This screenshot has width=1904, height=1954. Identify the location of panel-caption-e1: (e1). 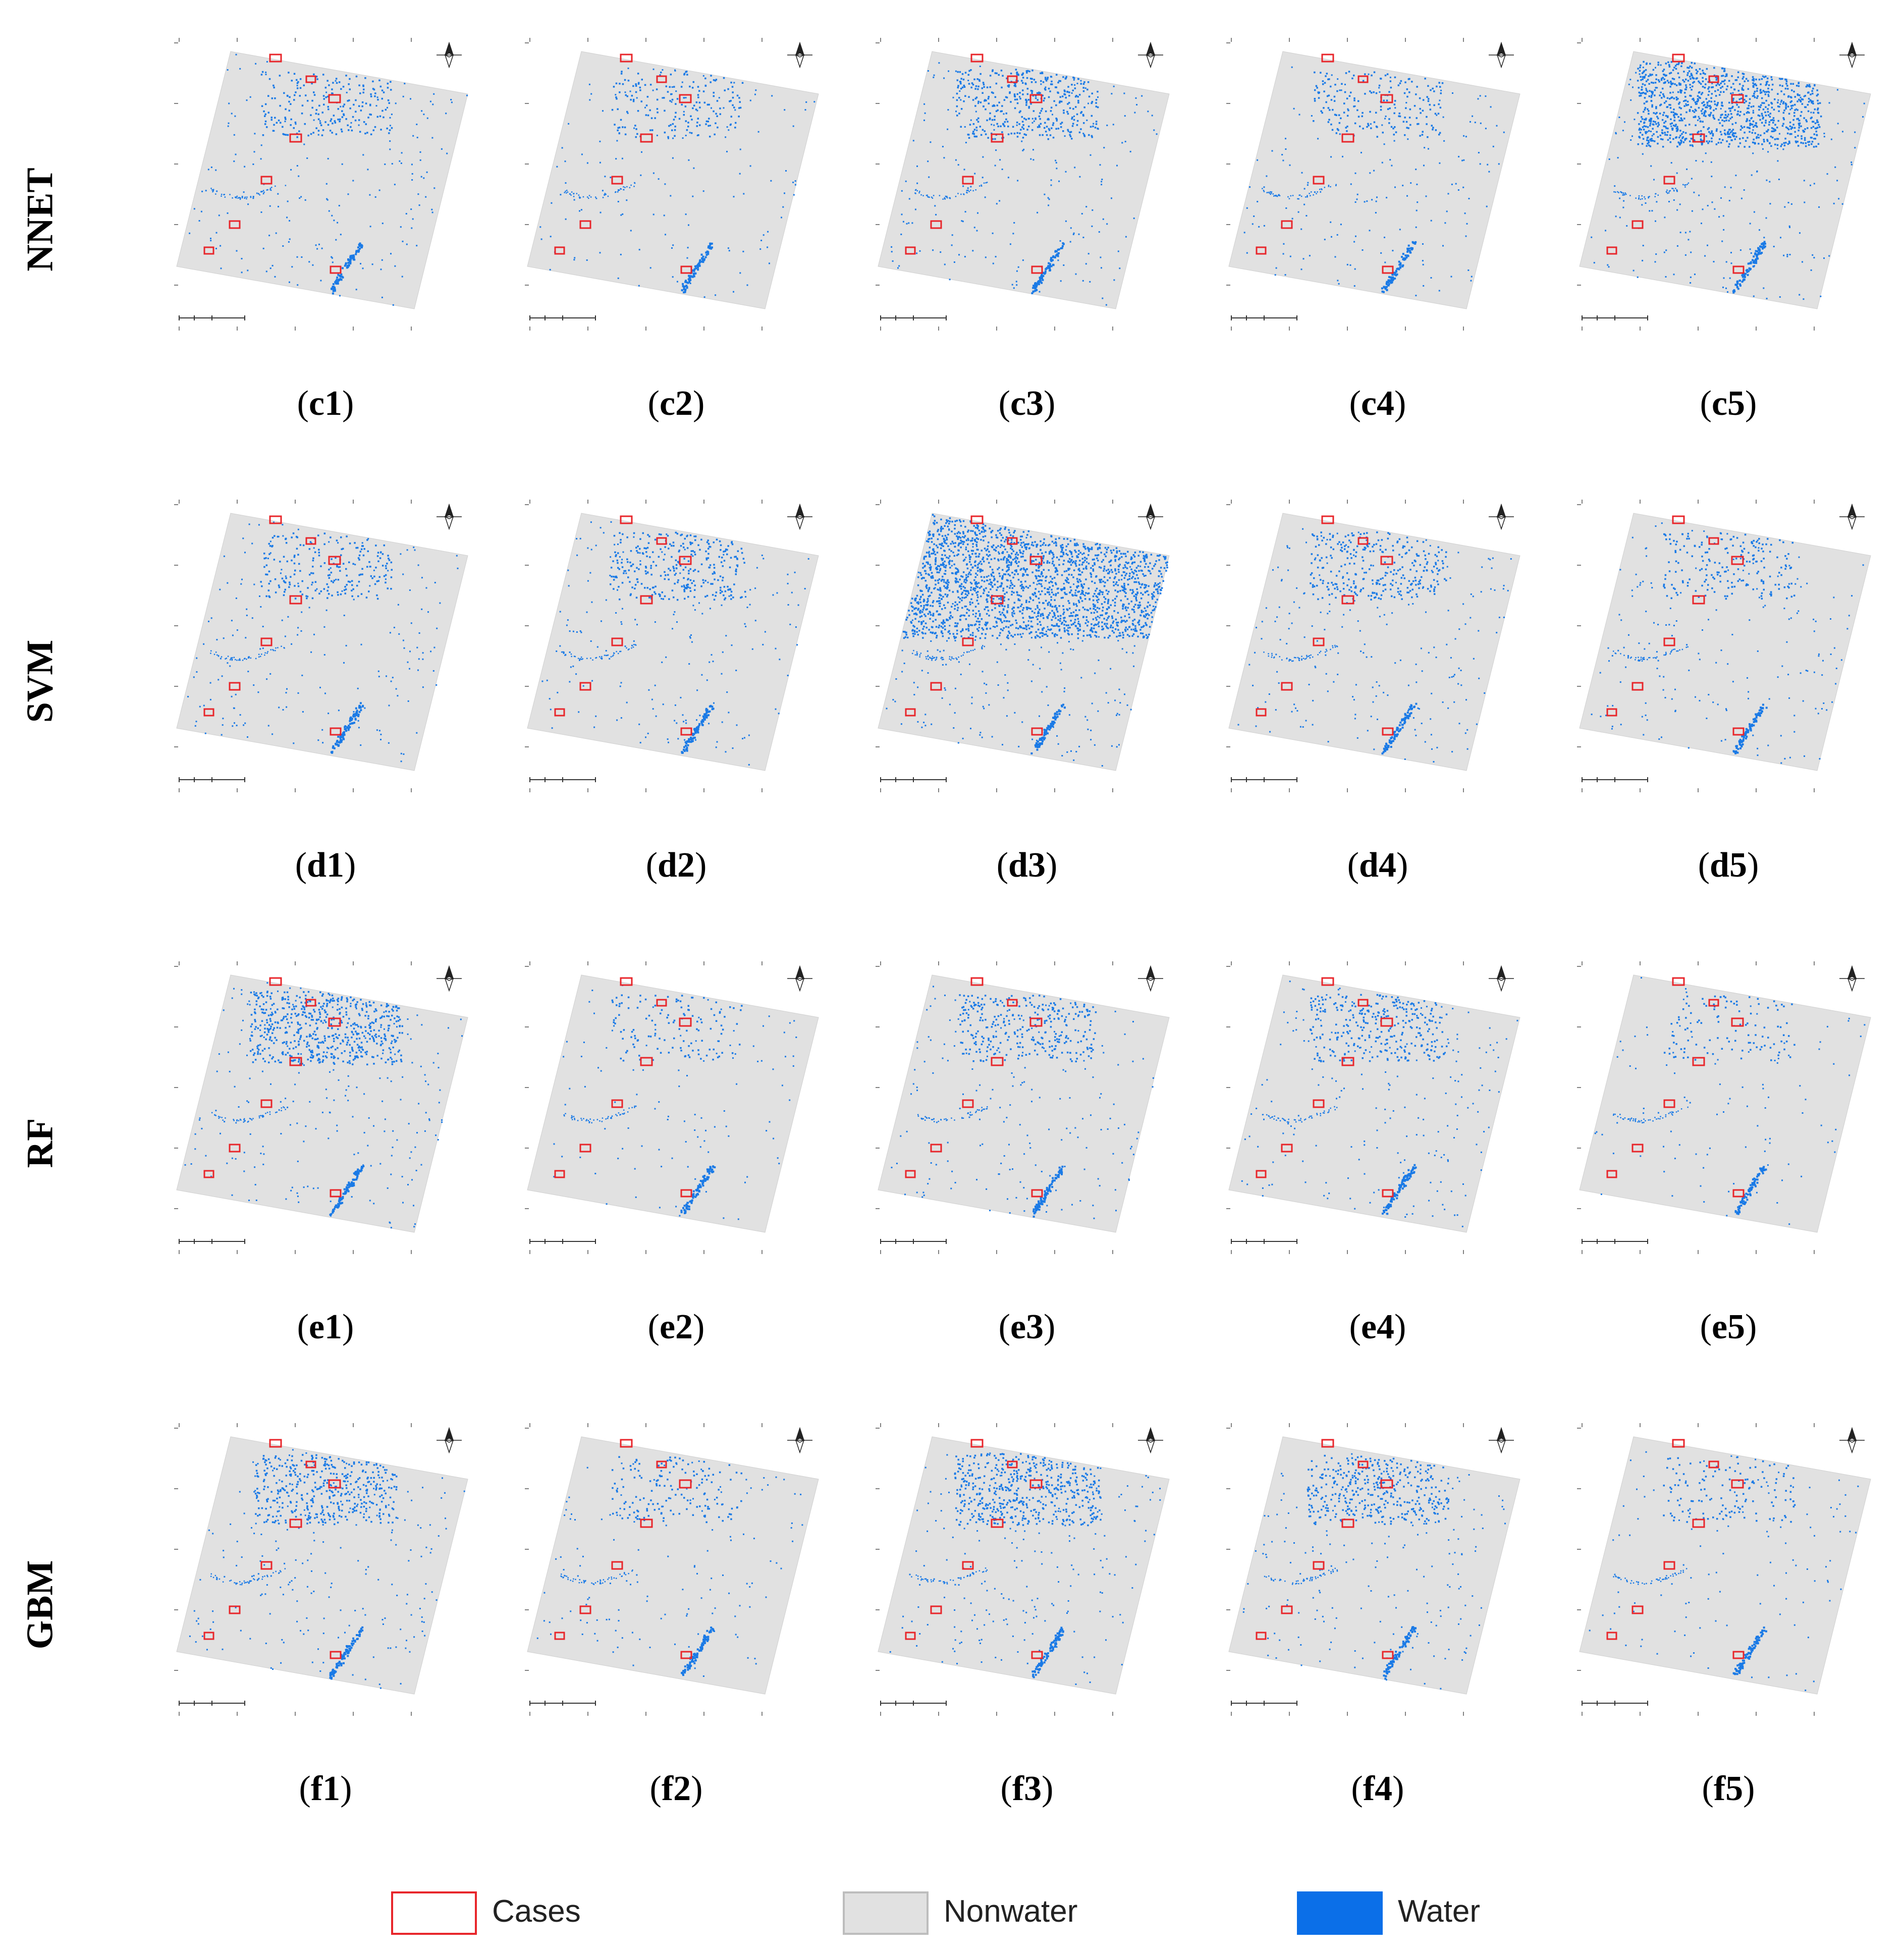
(325, 1327).